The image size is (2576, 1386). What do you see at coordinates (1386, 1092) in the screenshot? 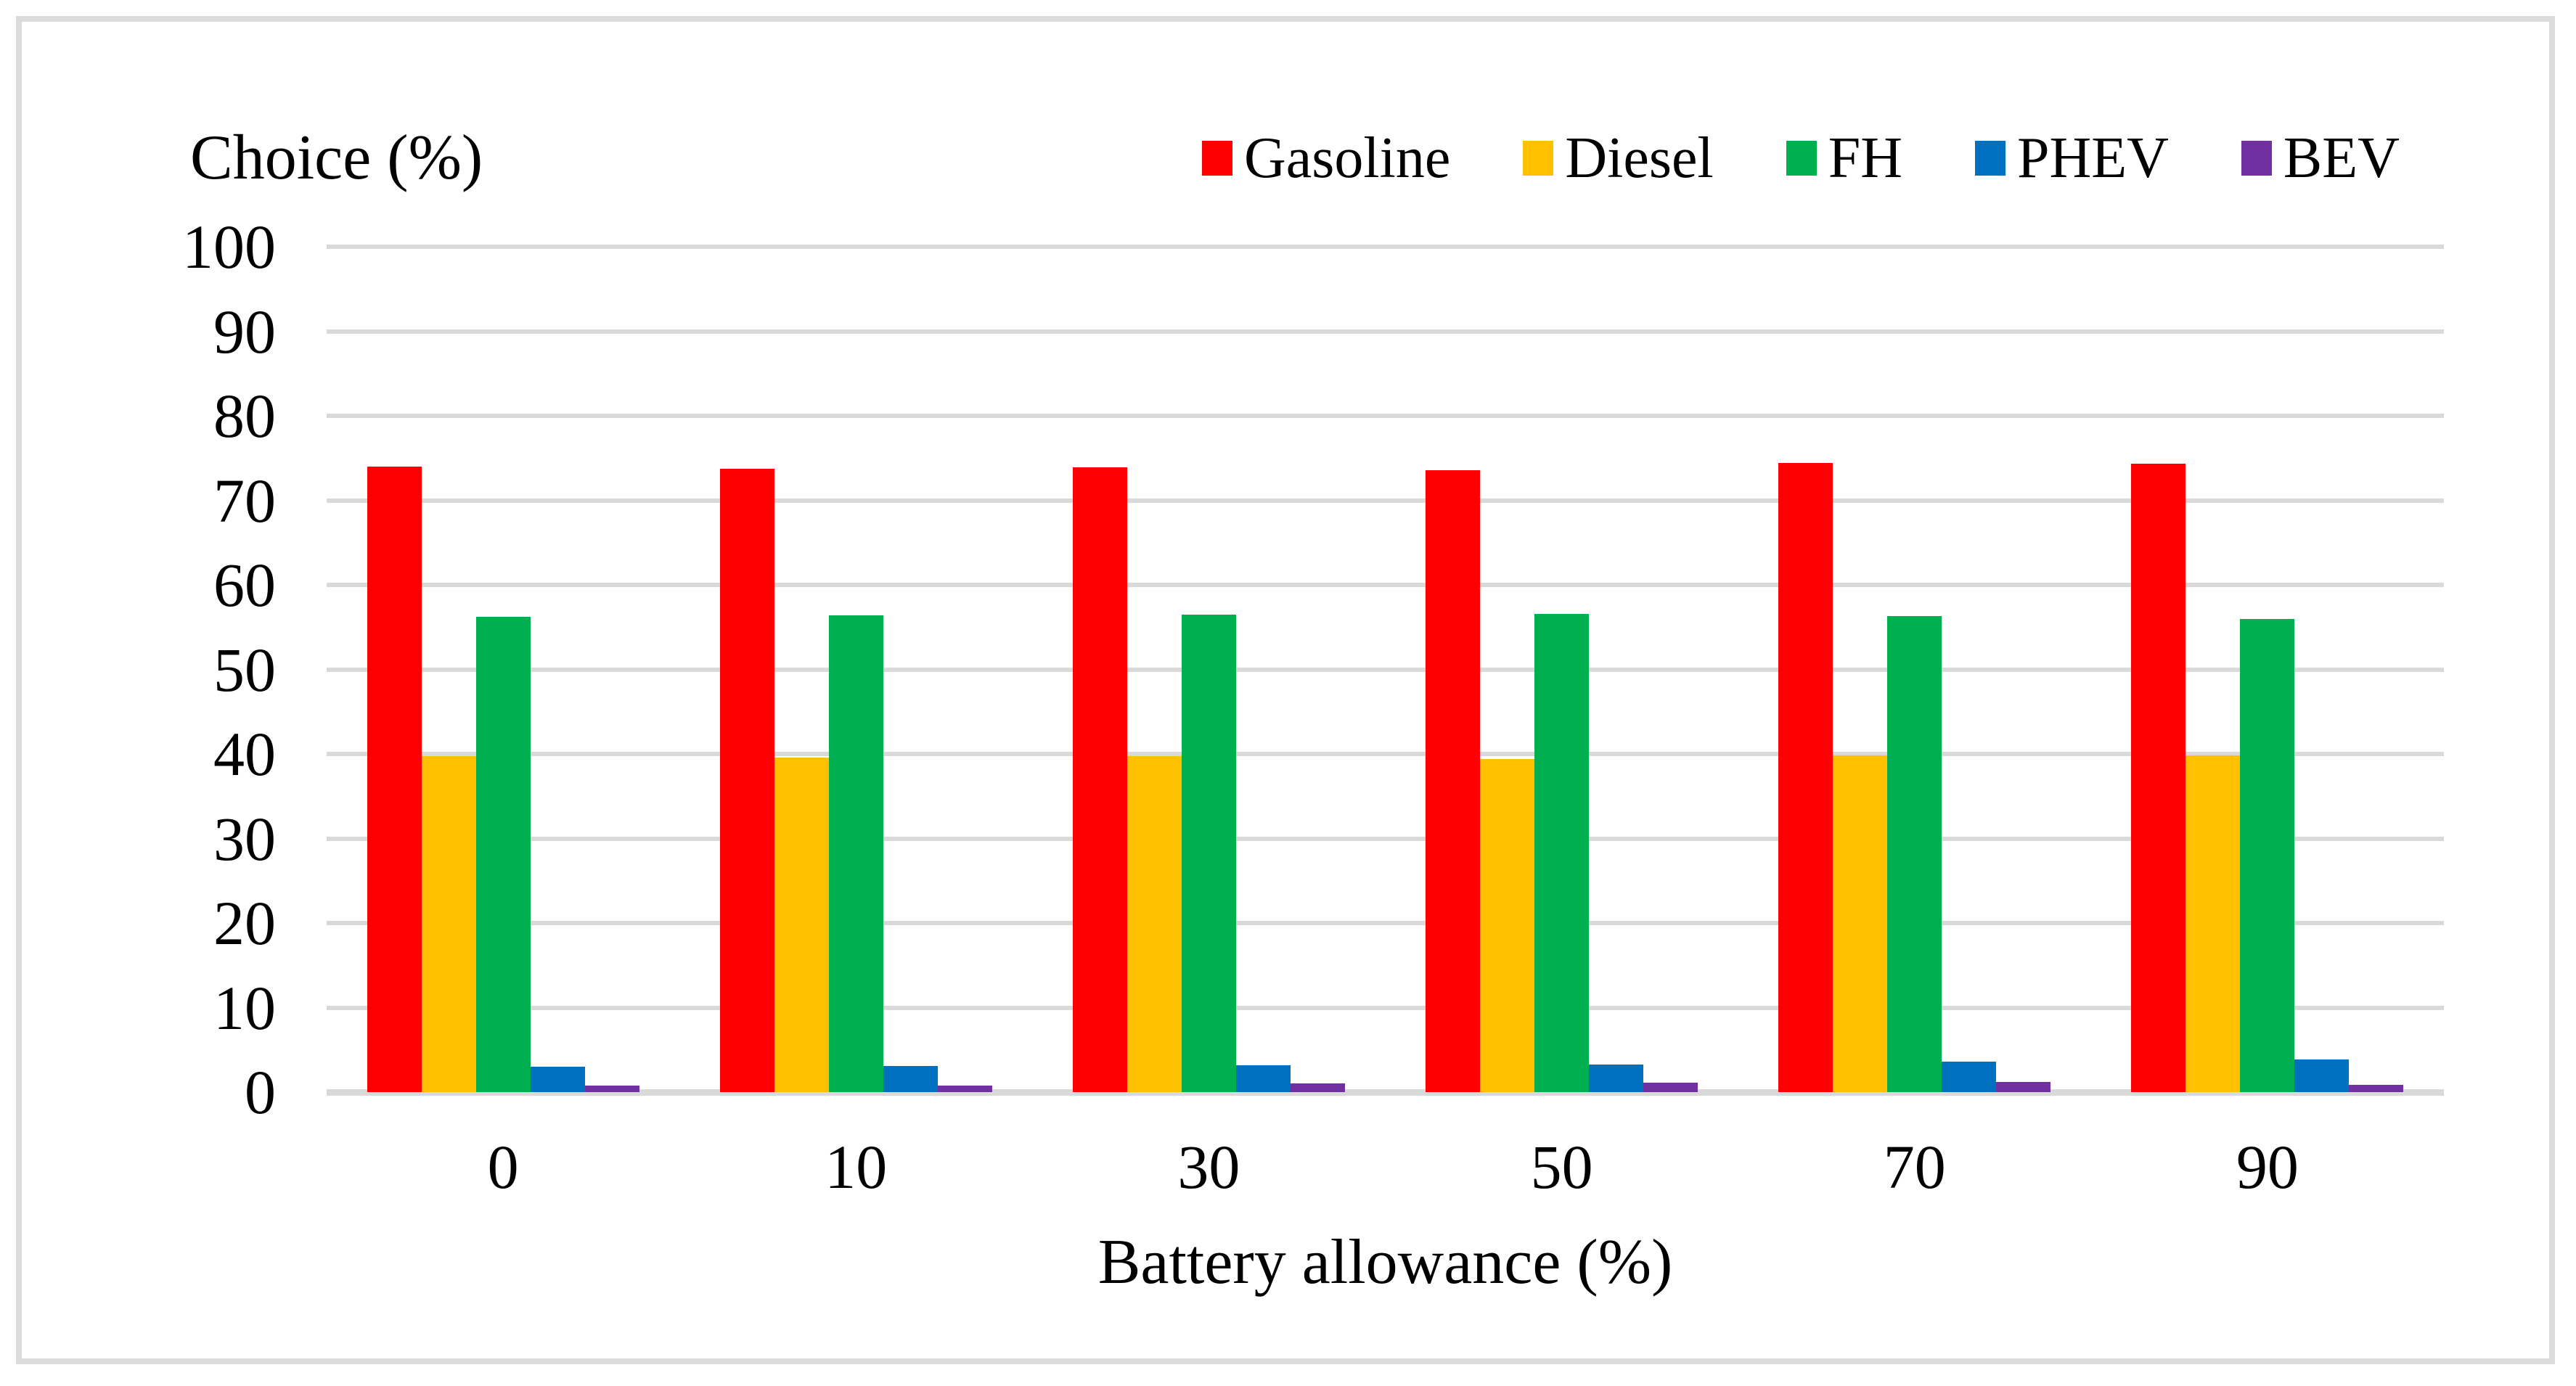
I see `x-axis-line` at bounding box center [1386, 1092].